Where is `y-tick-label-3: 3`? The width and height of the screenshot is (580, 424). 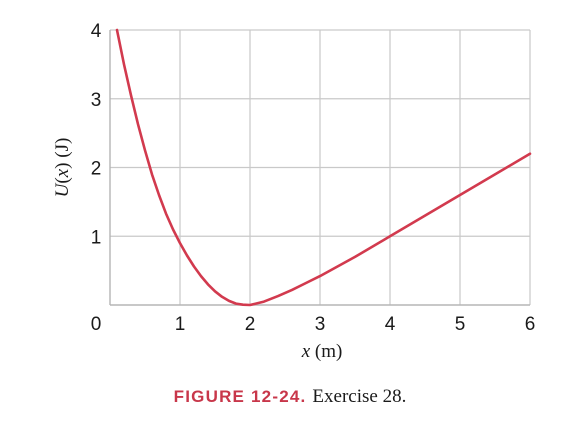 y-tick-label-3: 3 is located at coordinates (96, 100).